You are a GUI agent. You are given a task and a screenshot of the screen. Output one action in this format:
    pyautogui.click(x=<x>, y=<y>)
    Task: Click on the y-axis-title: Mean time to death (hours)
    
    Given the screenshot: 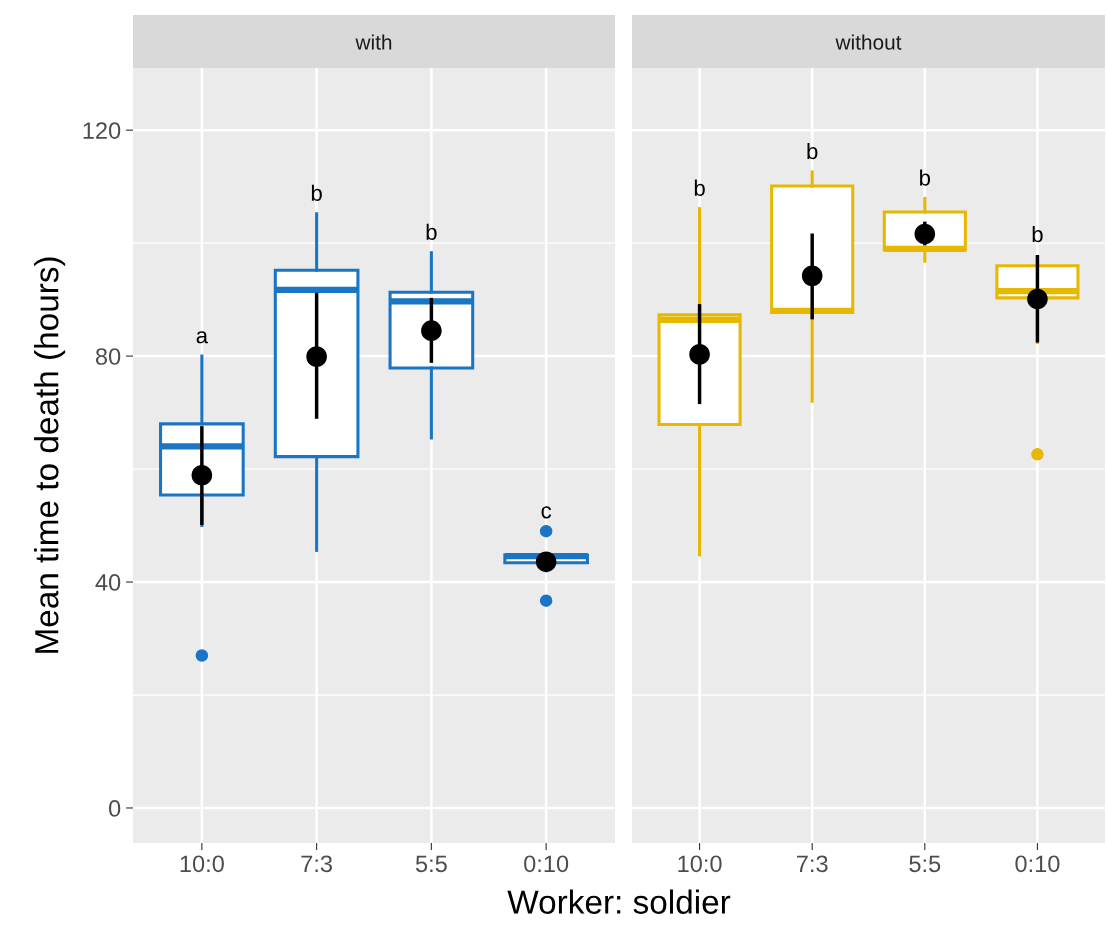 What is the action you would take?
    pyautogui.click(x=50, y=455)
    